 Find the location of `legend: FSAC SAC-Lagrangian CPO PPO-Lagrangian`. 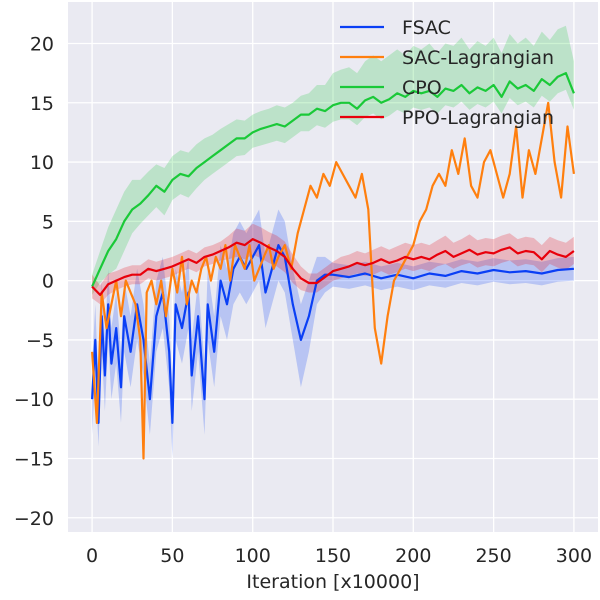

legend: FSAC SAC-Lagrangian CPO PPO-Lagrangian is located at coordinates (447, 73).